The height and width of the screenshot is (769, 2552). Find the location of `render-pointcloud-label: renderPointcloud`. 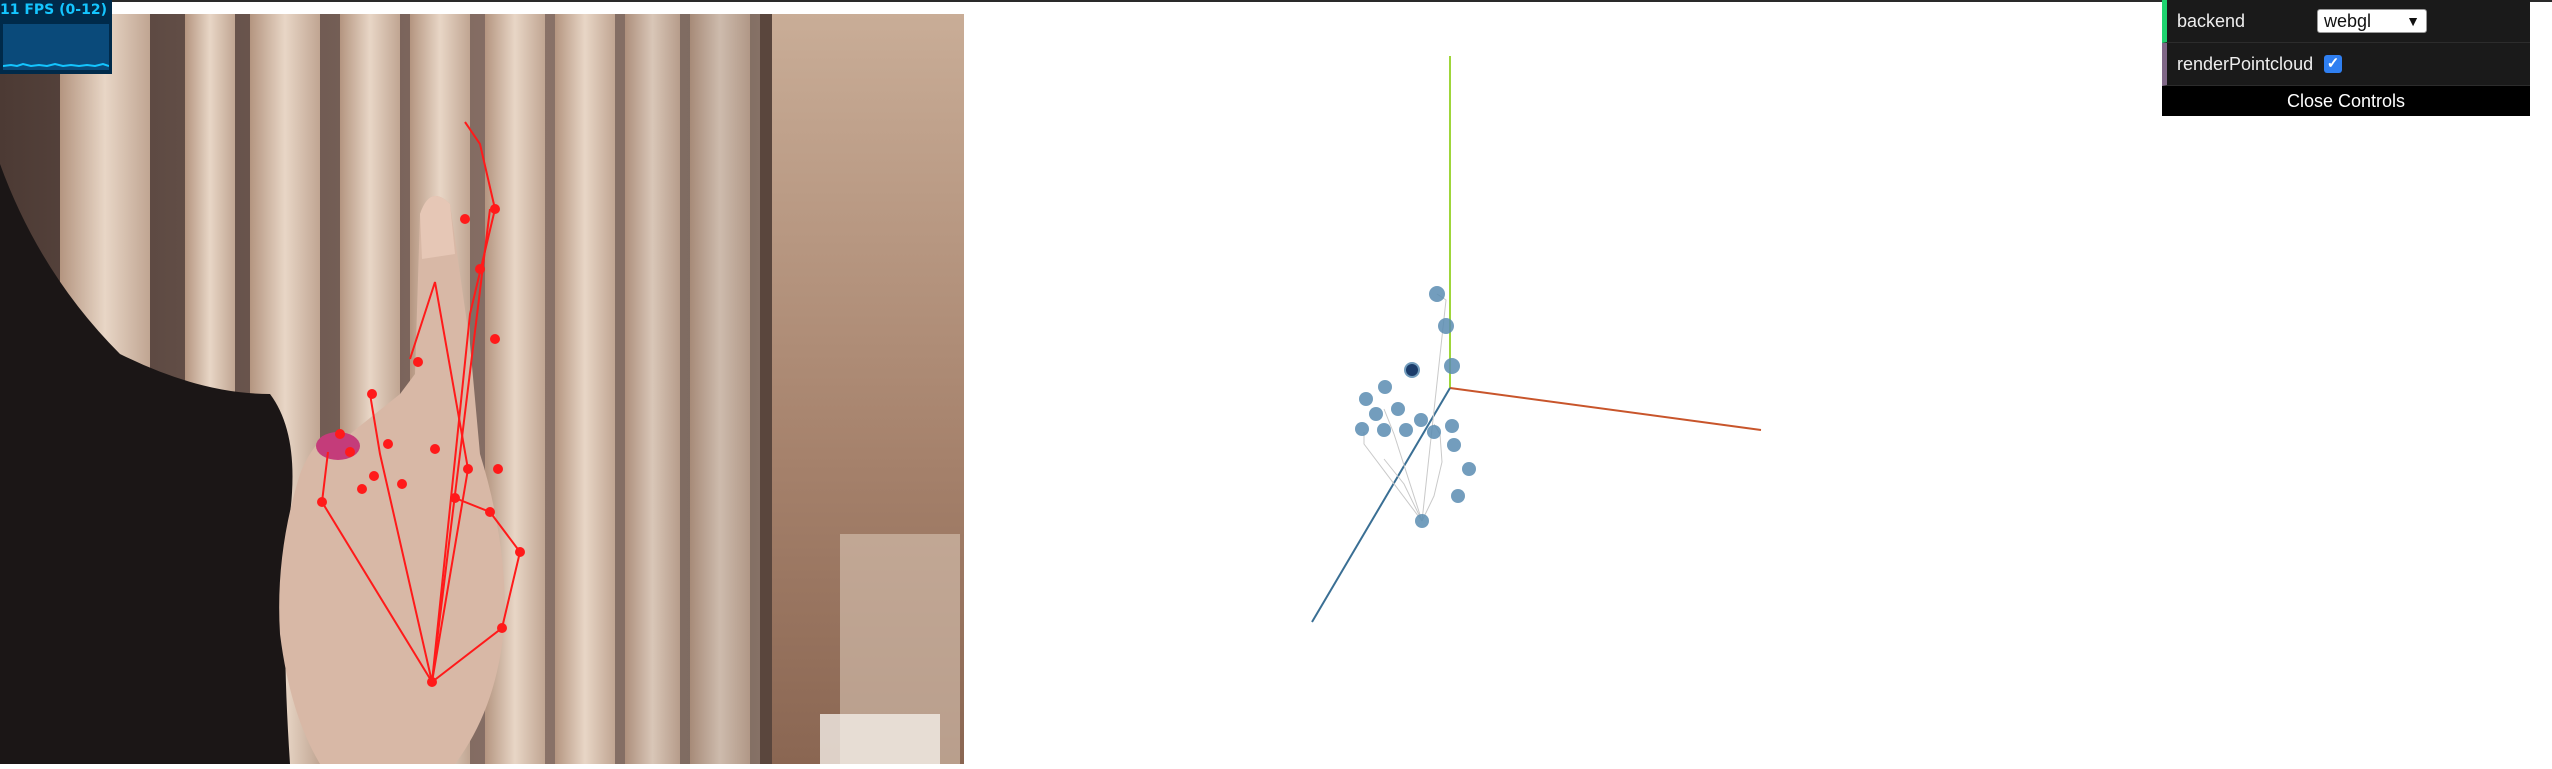

render-pointcloud-label: renderPointcloud is located at coordinates (2245, 63).